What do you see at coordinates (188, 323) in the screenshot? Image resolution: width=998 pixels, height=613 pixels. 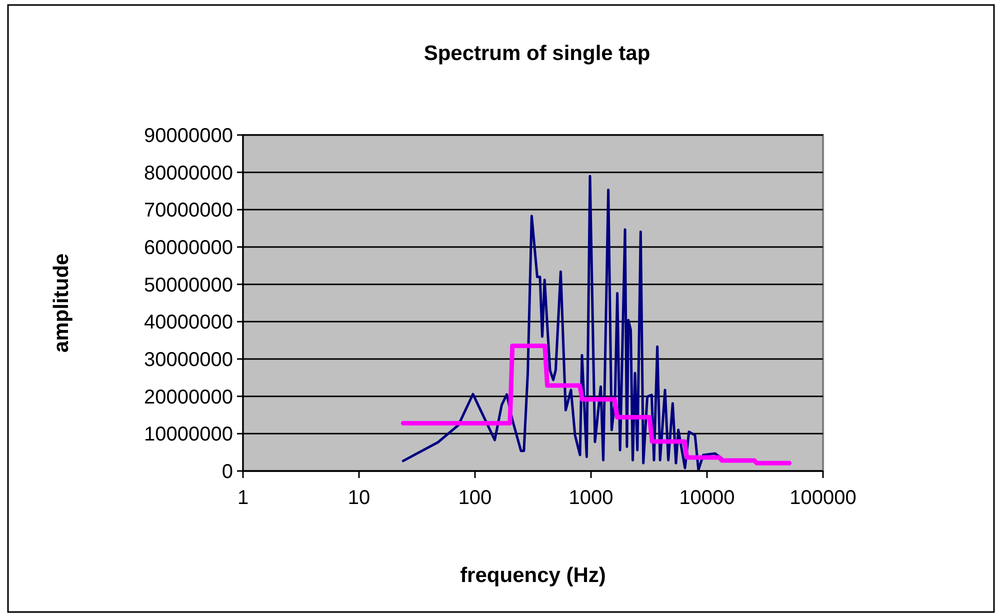 I see `y-tick-label: 40000000` at bounding box center [188, 323].